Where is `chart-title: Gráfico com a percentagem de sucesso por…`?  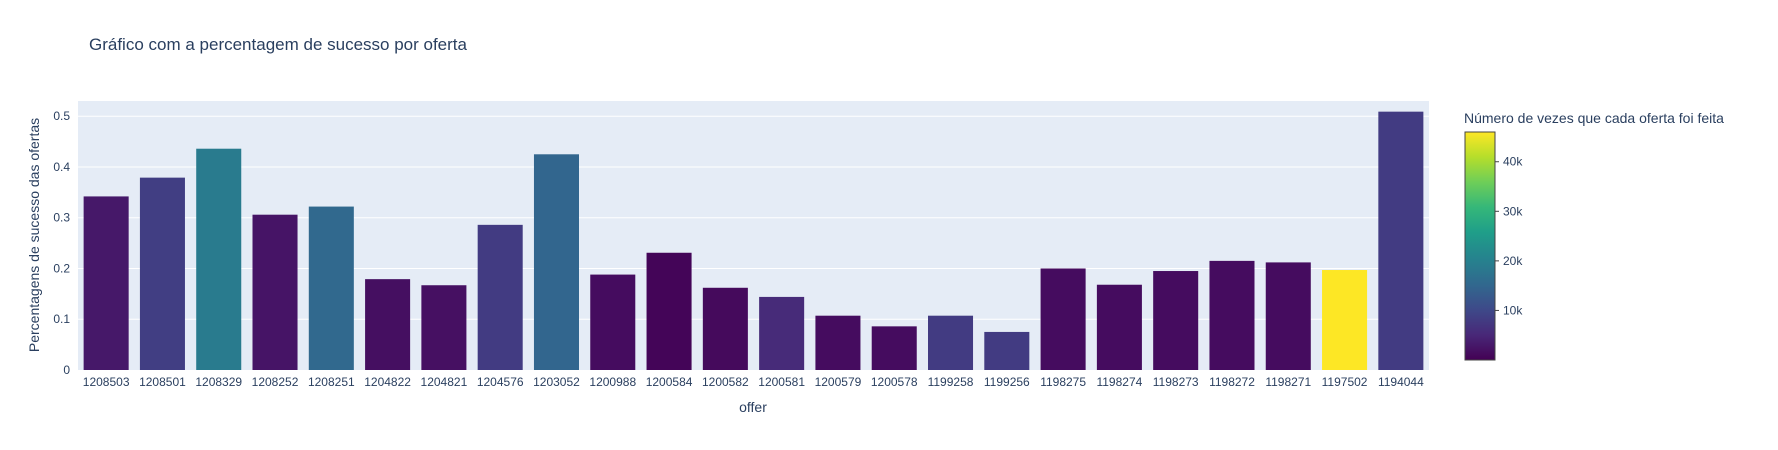 chart-title: Gráfico com a percentagem de sucesso por… is located at coordinates (278, 44).